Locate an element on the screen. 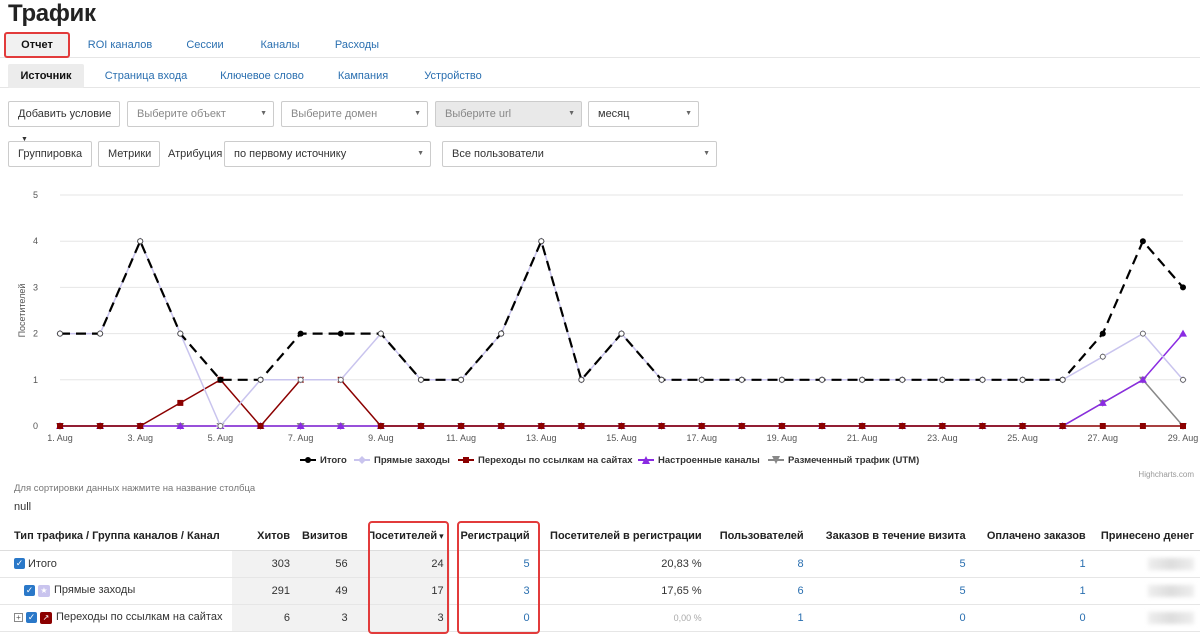  object-select: Выберите объект ▼ is located at coordinates (200, 114).